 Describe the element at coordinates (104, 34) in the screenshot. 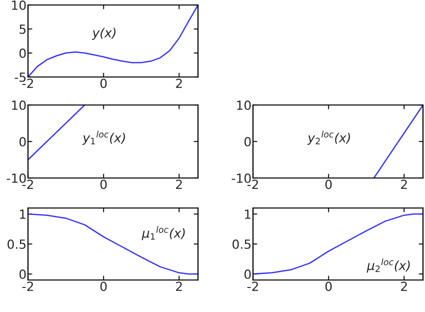

I see `annotation: y(x)` at that location.